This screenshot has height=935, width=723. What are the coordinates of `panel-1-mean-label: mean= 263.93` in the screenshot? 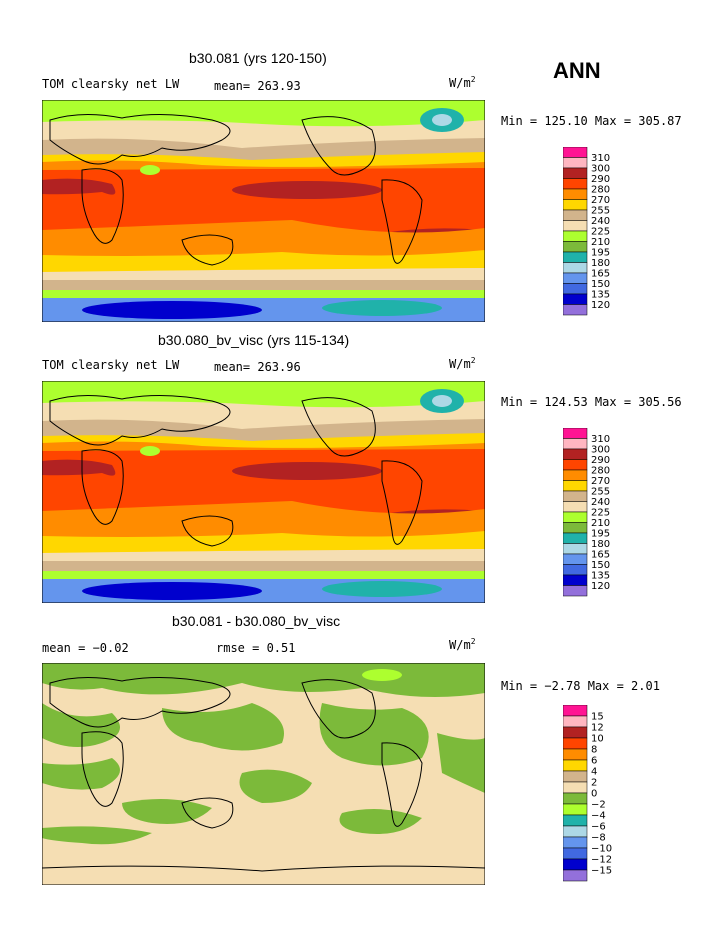 It's located at (257, 86).